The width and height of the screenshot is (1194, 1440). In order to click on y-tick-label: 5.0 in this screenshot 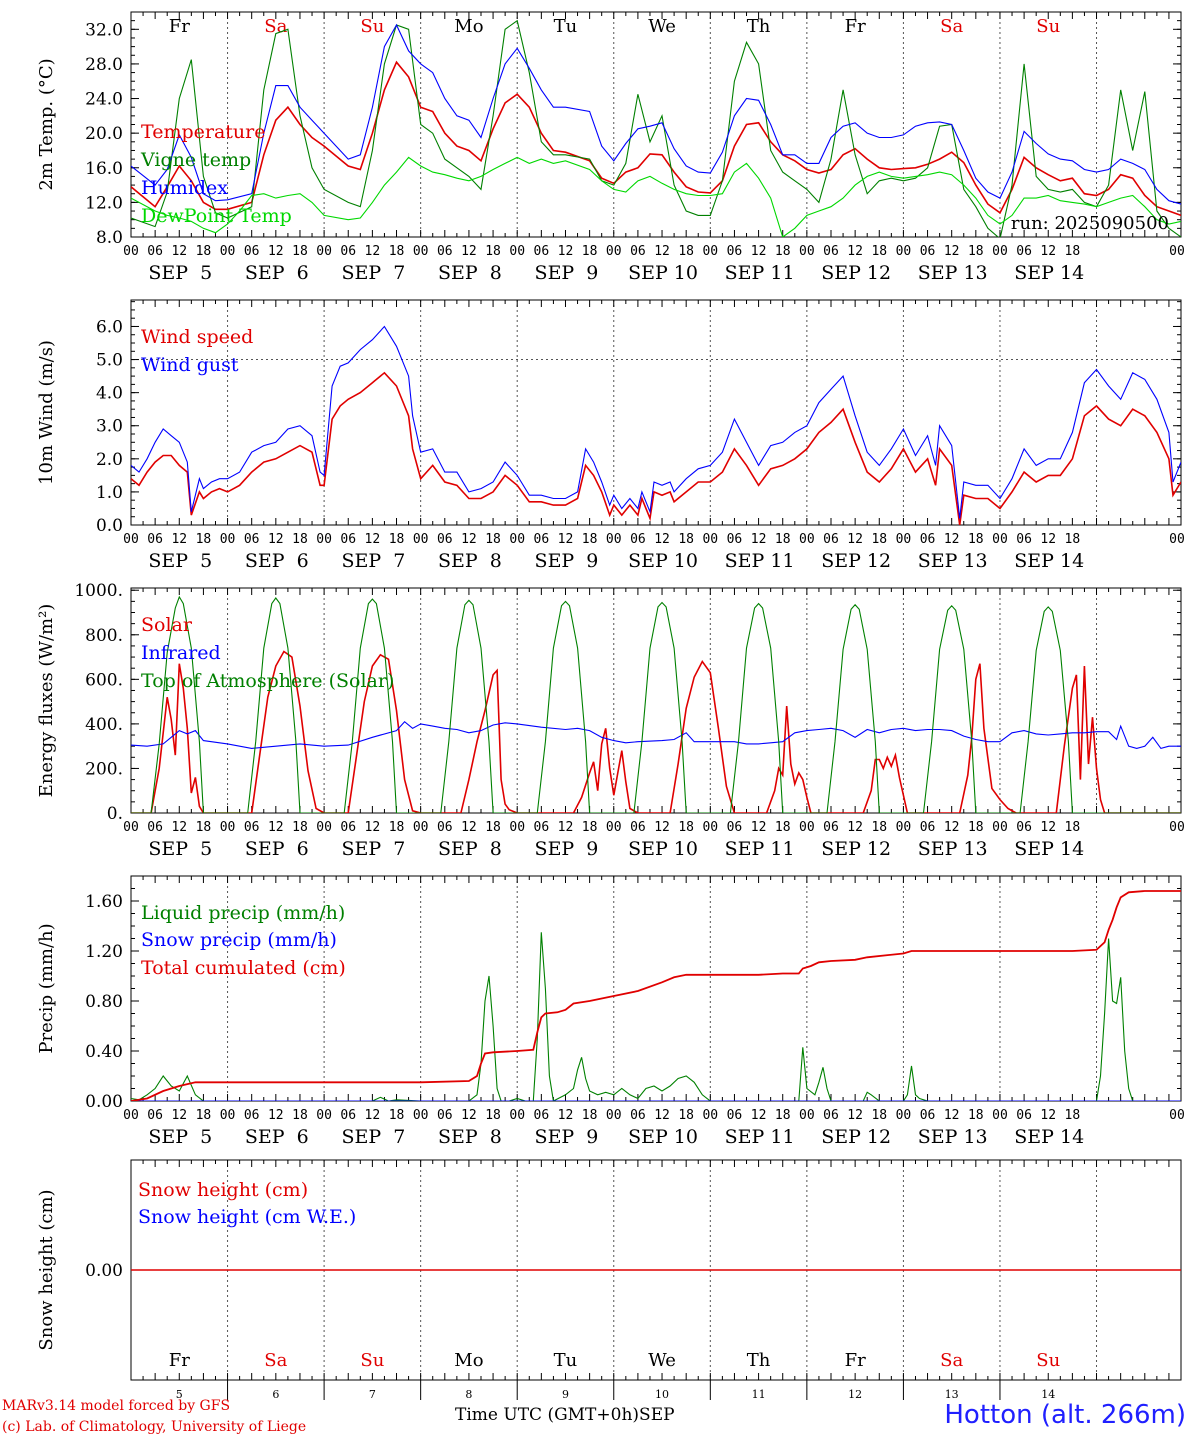, I will do `click(109, 361)`.